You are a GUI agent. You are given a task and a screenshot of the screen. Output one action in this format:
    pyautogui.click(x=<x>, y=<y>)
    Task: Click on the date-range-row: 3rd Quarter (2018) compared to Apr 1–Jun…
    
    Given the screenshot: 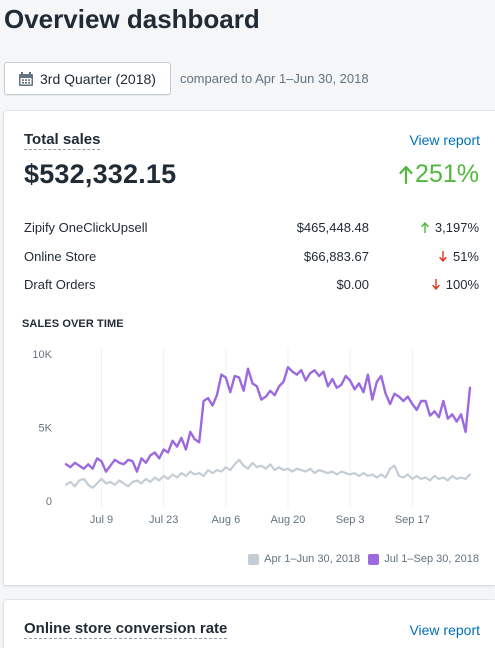 What is the action you would take?
    pyautogui.click(x=186, y=78)
    